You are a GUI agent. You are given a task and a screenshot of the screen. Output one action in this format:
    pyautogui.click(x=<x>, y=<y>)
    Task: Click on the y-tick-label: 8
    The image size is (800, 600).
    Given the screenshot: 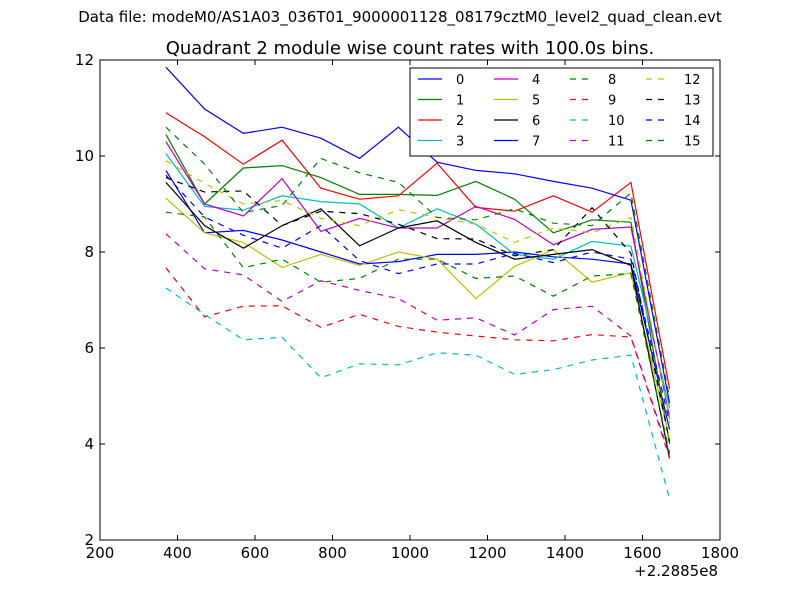 What is the action you would take?
    pyautogui.click(x=89, y=252)
    